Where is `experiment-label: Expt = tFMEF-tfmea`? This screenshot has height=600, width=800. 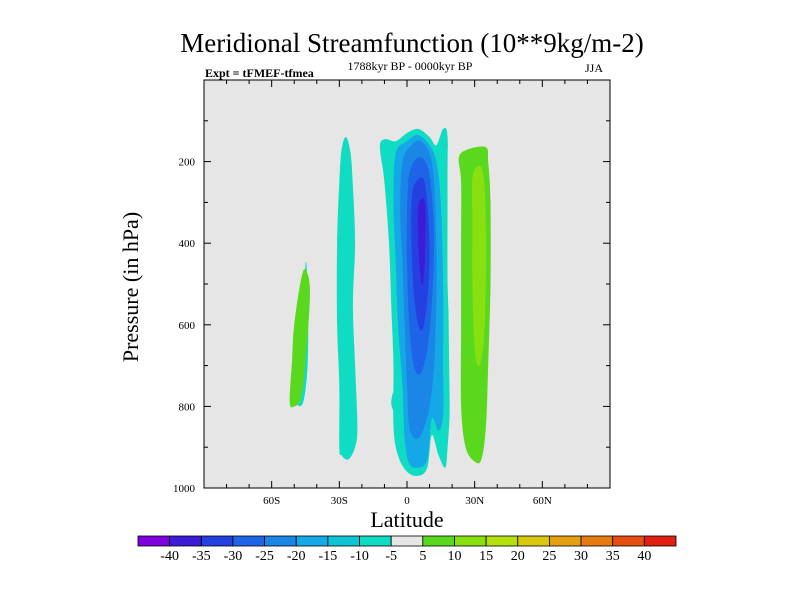 experiment-label: Expt = tFMEF-tfmea is located at coordinates (259, 73).